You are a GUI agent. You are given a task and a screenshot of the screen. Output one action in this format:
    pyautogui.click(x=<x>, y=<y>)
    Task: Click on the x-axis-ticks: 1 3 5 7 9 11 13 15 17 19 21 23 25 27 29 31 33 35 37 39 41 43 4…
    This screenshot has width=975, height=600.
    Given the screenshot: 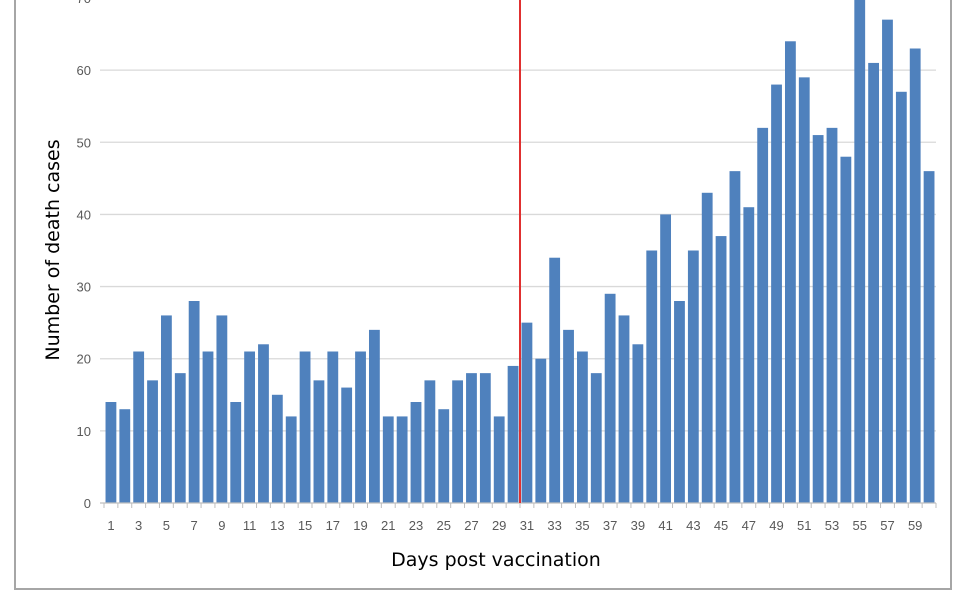 What is the action you would take?
    pyautogui.click(x=520, y=518)
    